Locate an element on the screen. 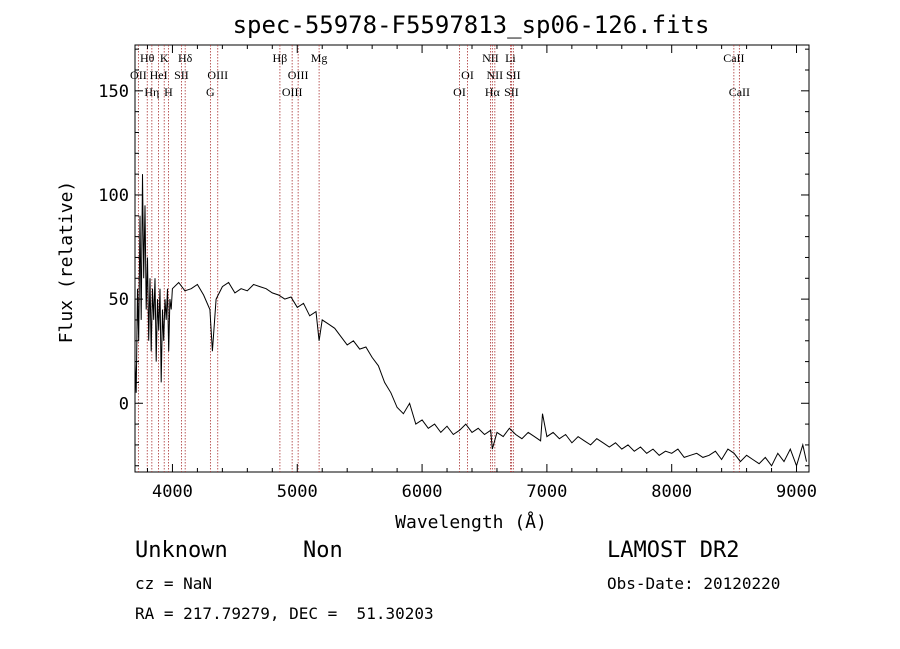  line-label-6: Hδ is located at coordinates (185, 58).